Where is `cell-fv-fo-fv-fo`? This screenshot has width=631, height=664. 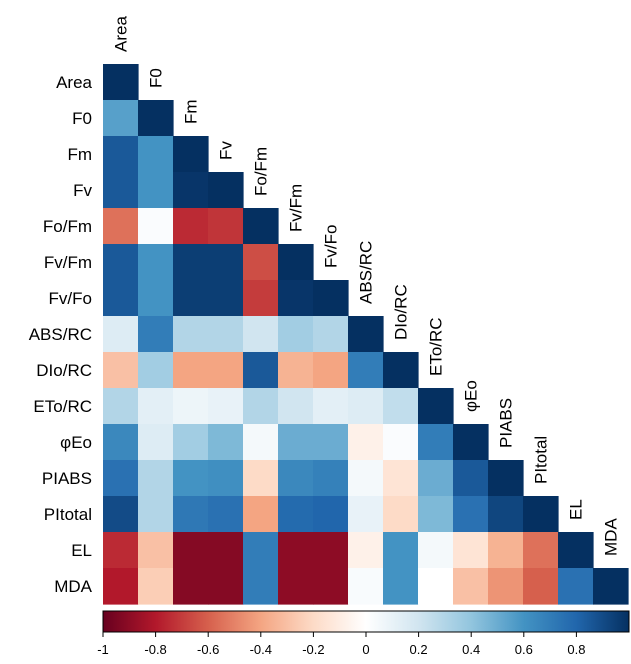 cell-fv-fo-fv-fo is located at coordinates (331, 298).